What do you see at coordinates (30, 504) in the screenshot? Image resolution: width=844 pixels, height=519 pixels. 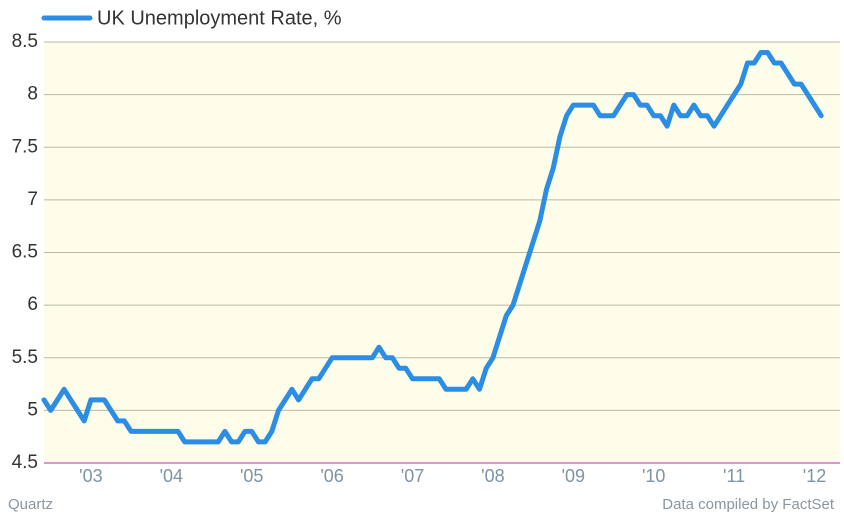 I see `source-left: Quartz` at bounding box center [30, 504].